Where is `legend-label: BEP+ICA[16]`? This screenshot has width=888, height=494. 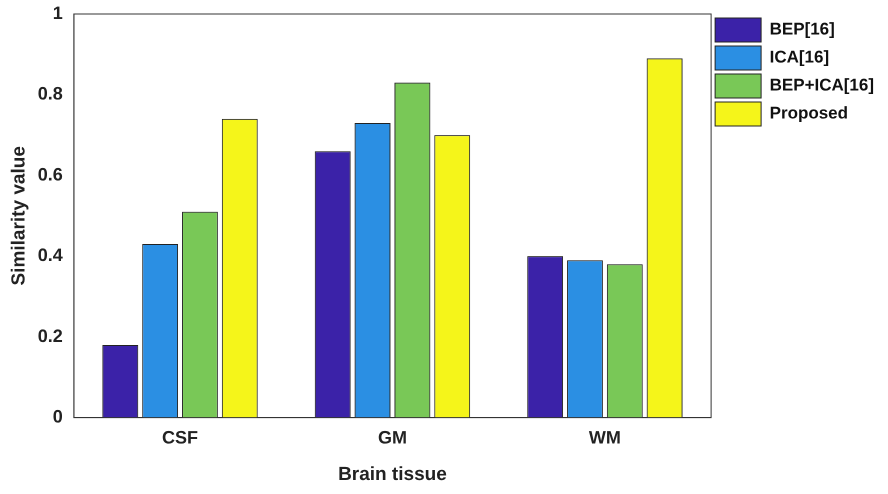 legend-label: BEP+ICA[16] is located at coordinates (822, 85).